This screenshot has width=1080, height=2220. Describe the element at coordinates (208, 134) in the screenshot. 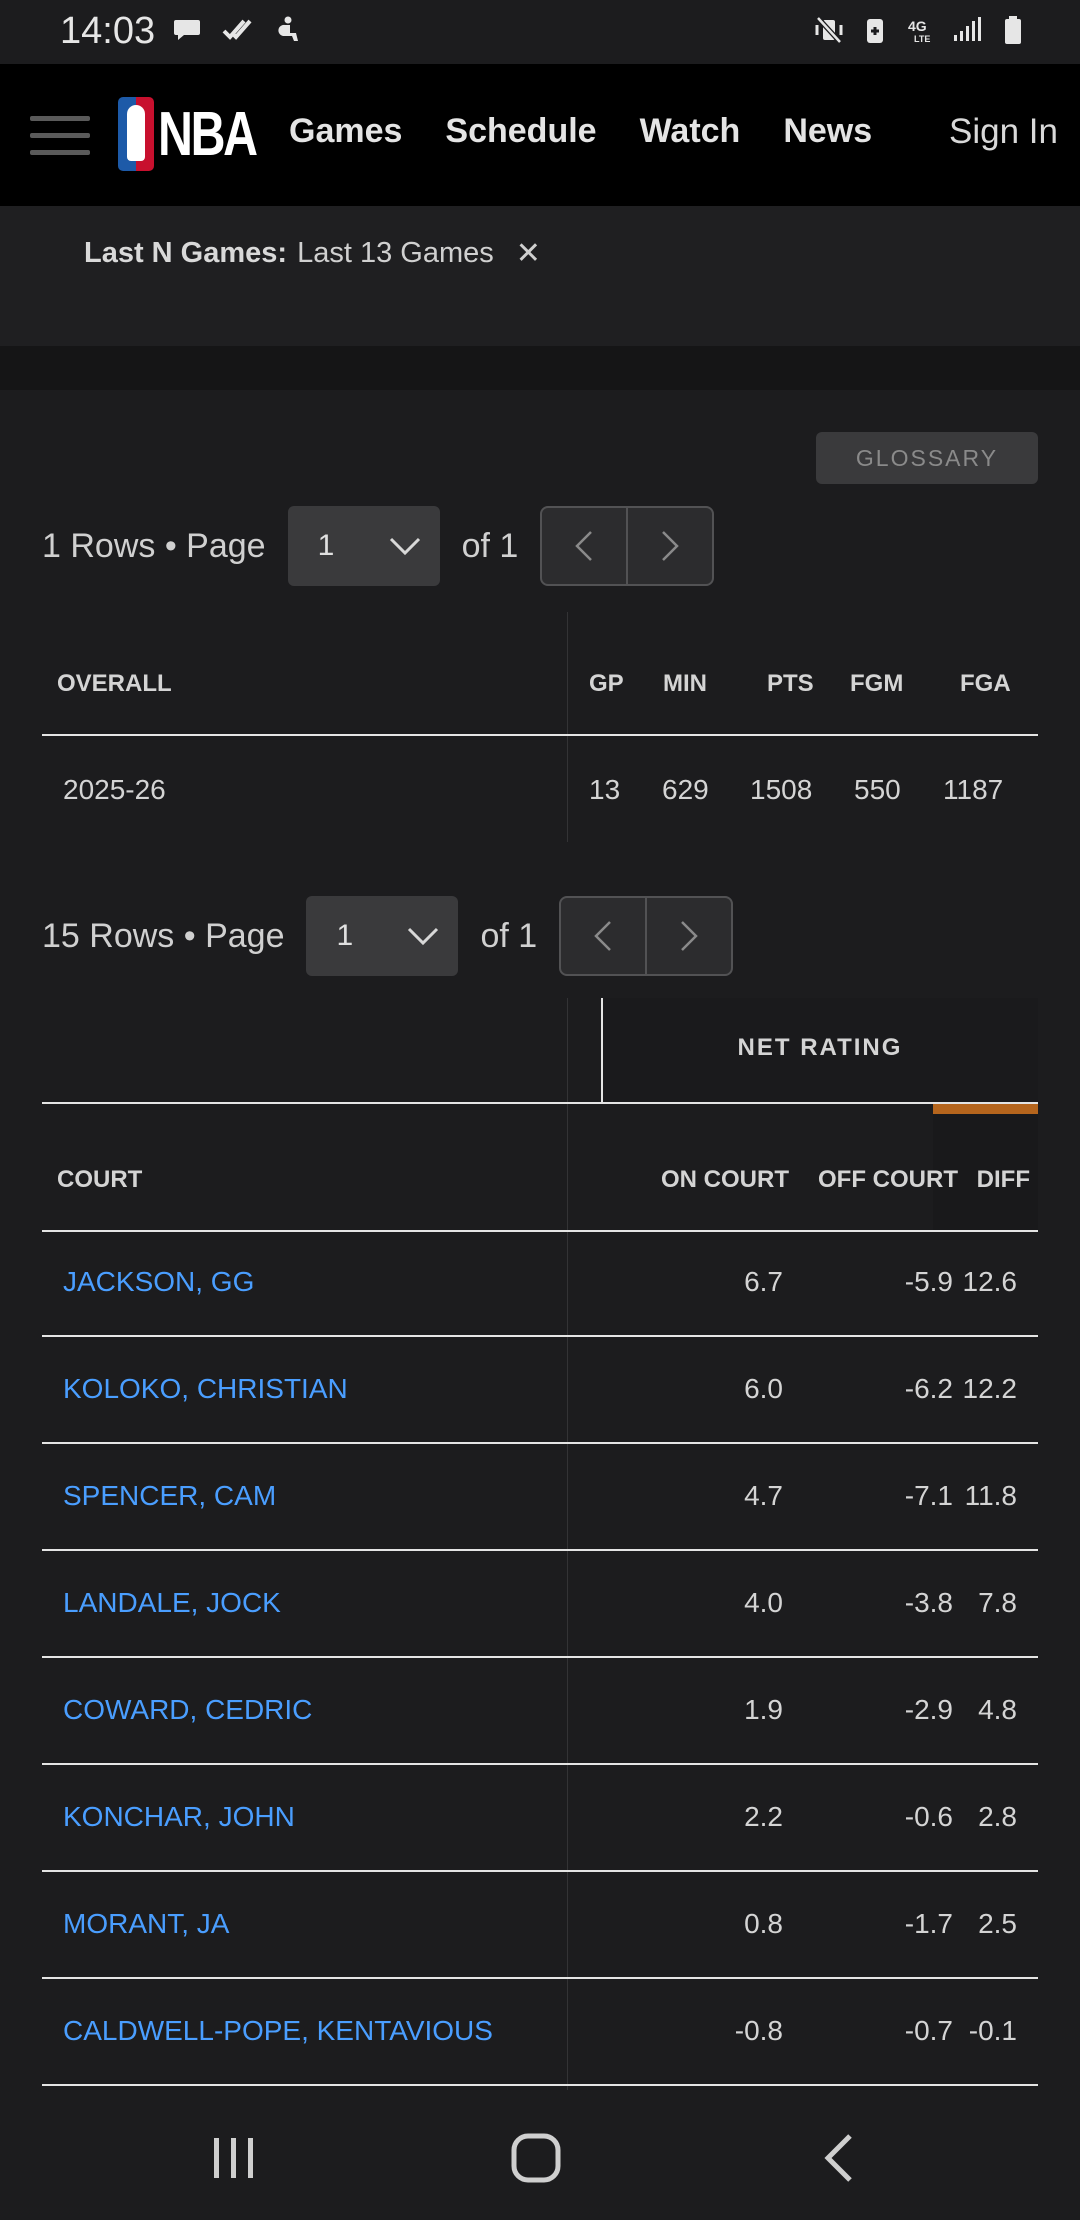

I see `nba-logo-text: NBA` at that location.